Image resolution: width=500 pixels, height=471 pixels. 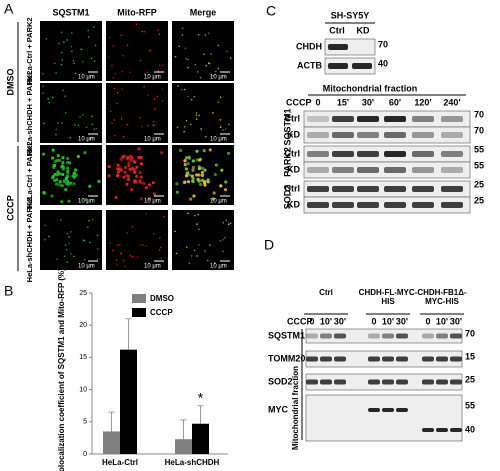 I want to click on bar, so click(x=111, y=442).